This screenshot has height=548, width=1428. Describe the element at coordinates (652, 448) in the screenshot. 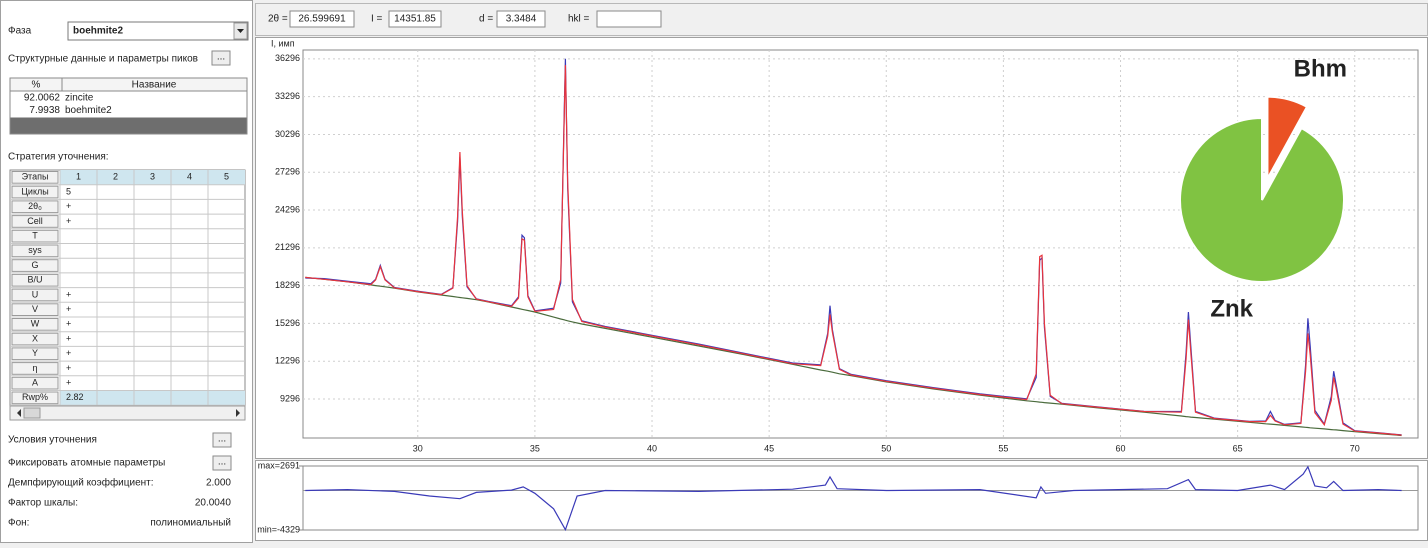

I see `x-tick-label: 40` at that location.